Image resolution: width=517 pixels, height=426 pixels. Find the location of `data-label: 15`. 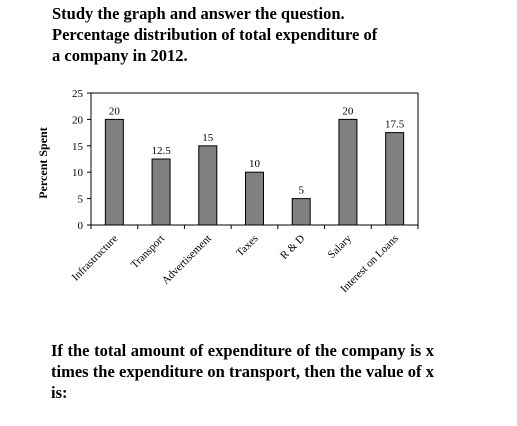

data-label: 15 is located at coordinates (208, 138).